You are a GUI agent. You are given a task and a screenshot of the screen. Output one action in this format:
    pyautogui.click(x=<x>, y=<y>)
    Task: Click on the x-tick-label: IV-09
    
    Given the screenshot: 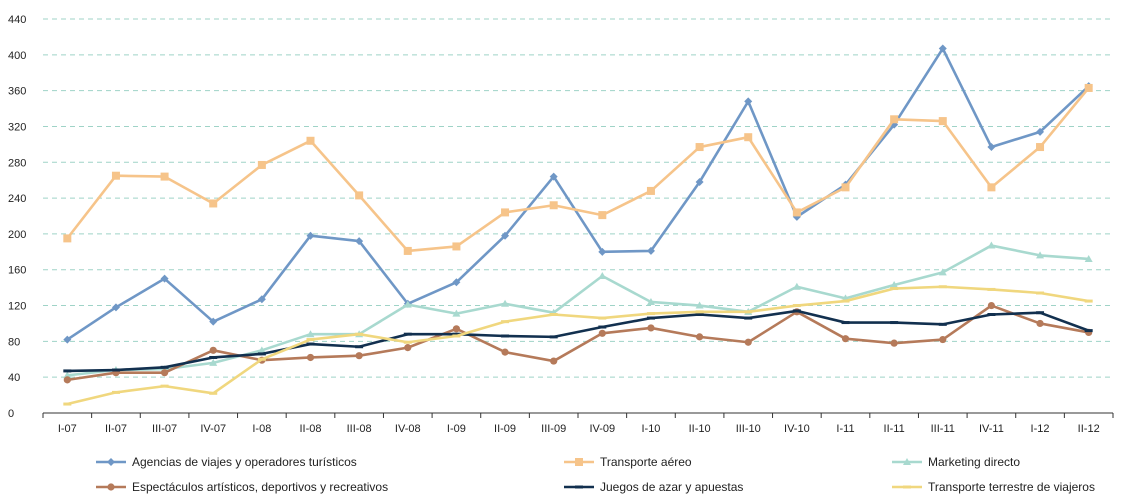 What is the action you would take?
    pyautogui.click(x=602, y=429)
    